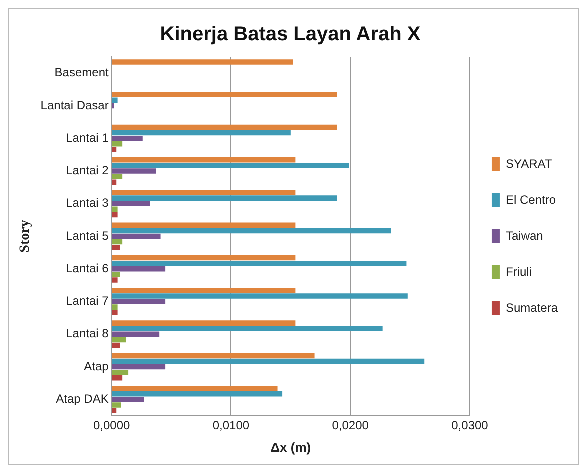 The height and width of the screenshot is (473, 587). What do you see at coordinates (82, 73) in the screenshot?
I see `y-tick-label: Basement` at bounding box center [82, 73].